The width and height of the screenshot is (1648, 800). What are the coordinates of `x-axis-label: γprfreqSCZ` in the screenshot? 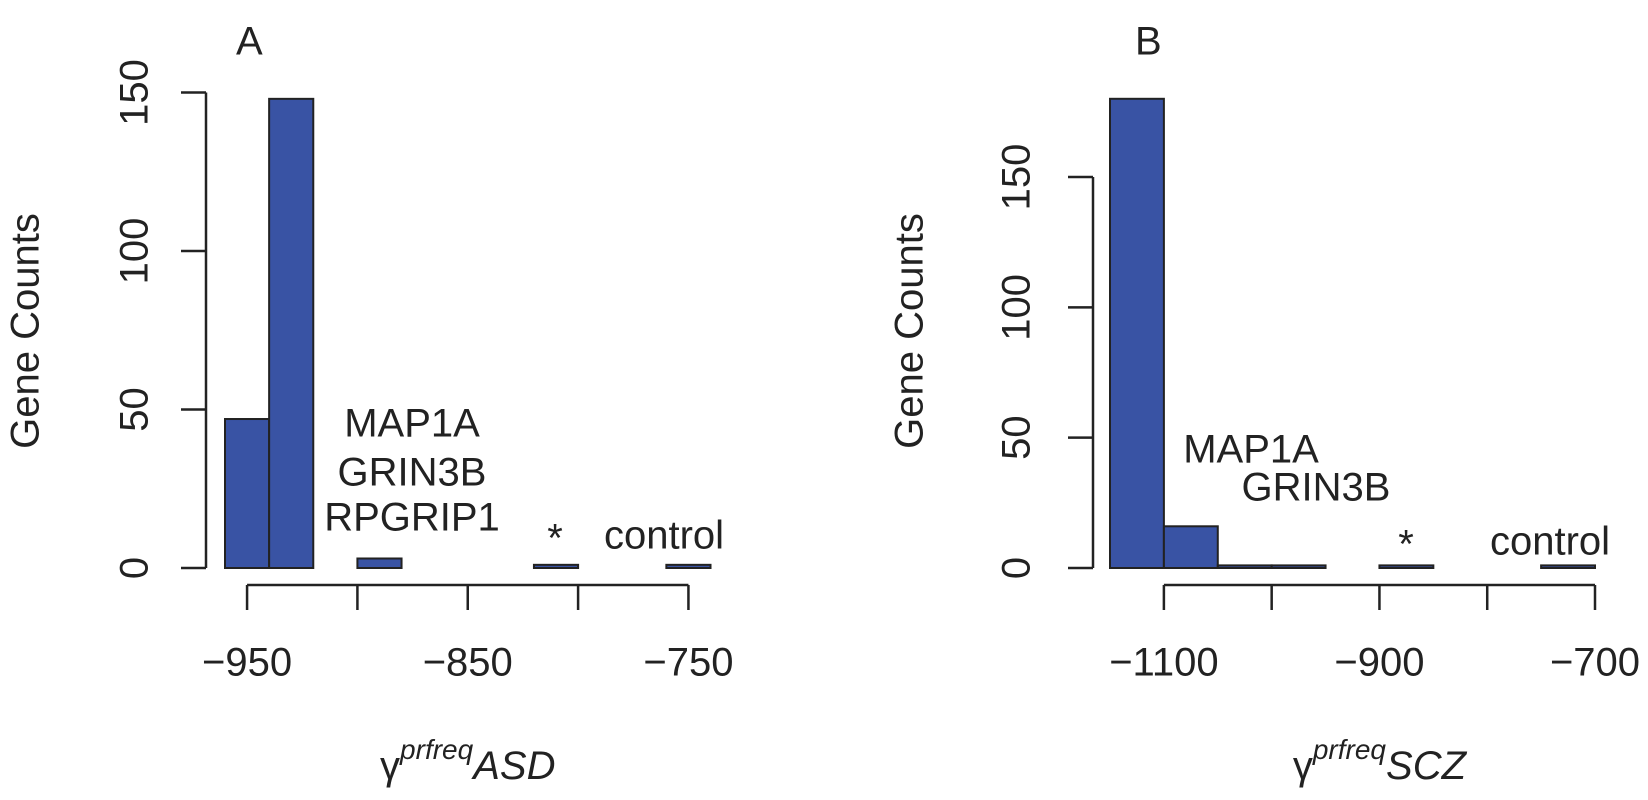 It's located at (1380, 760).